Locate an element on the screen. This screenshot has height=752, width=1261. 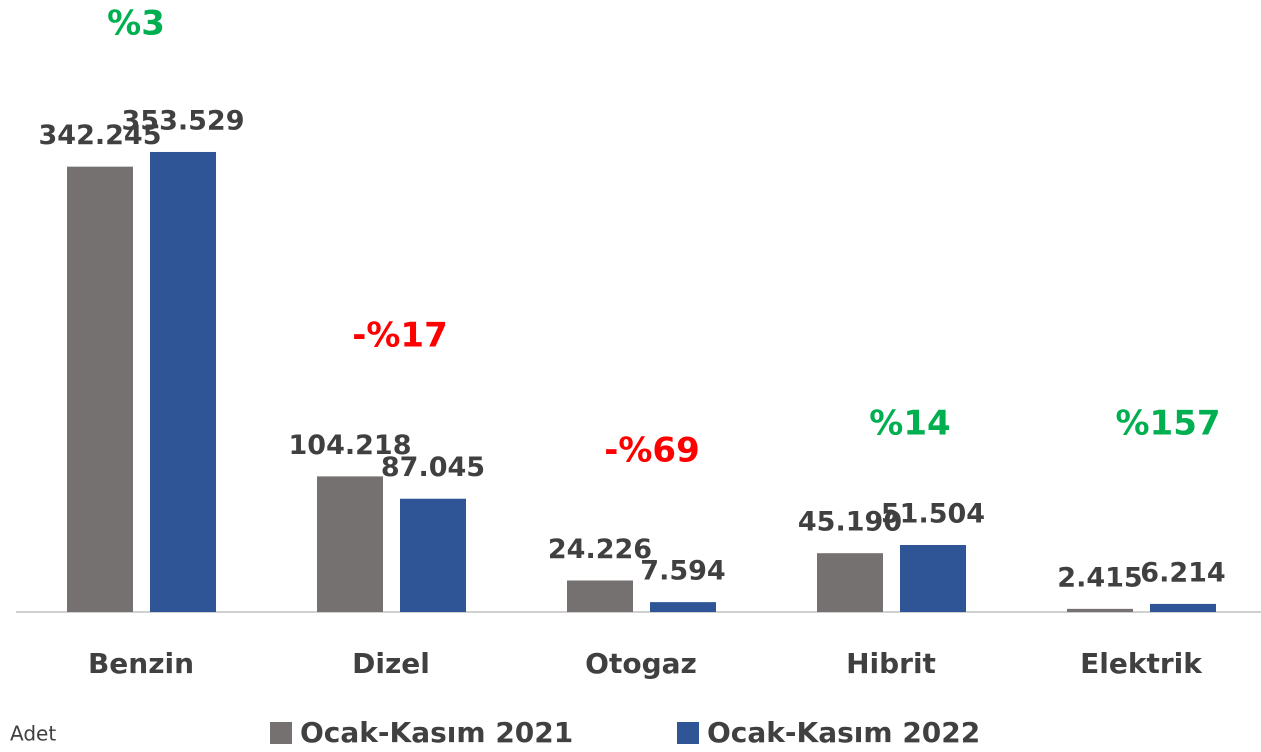
data-label: 104.218 is located at coordinates (350, 445).